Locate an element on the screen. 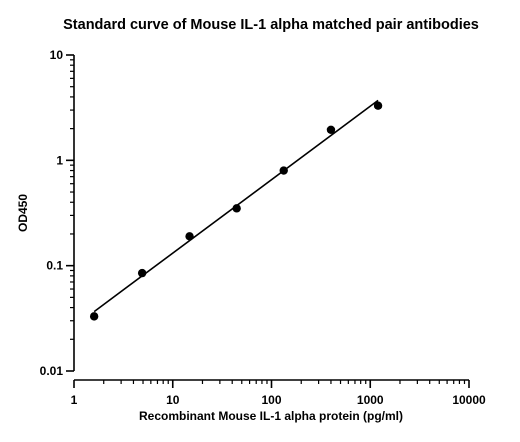  y-tick-label: 10 is located at coordinates (57, 55).